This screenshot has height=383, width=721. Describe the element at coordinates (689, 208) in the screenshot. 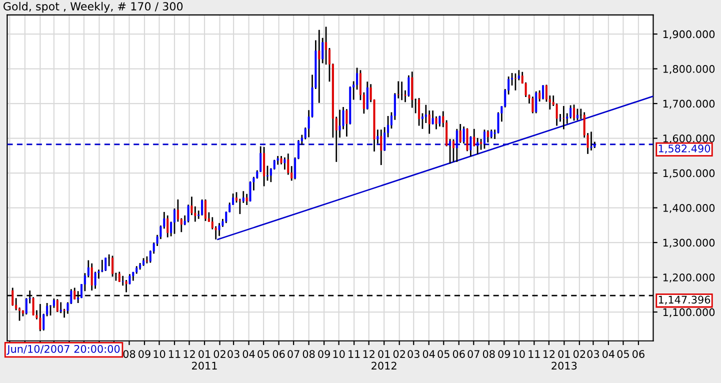

I see `y-tick-label: 1,400.000` at that location.